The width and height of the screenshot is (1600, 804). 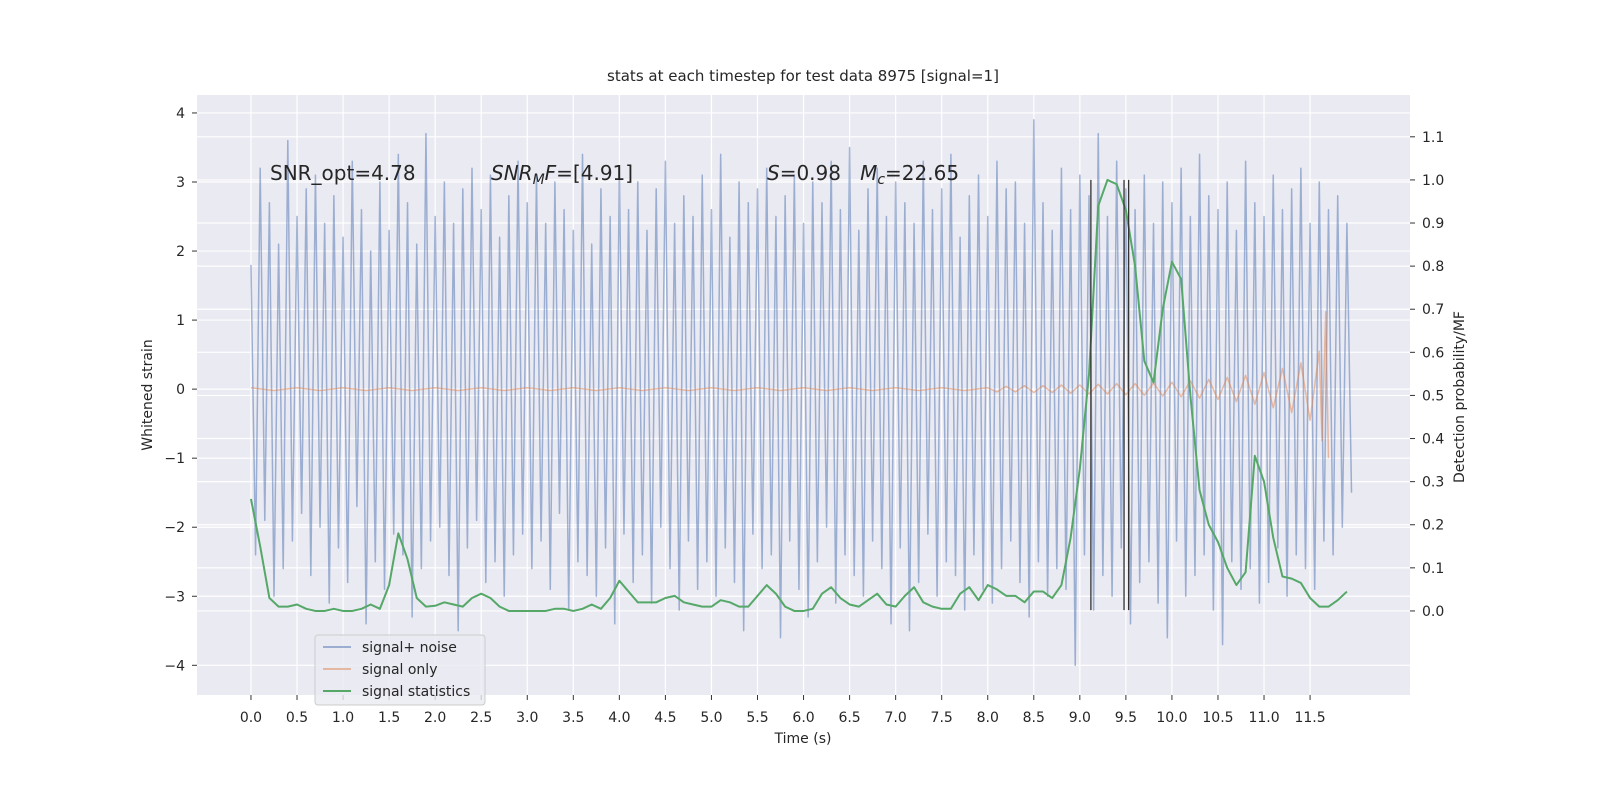 What do you see at coordinates (573, 718) in the screenshot?
I see `x-tick-label: 3.5` at bounding box center [573, 718].